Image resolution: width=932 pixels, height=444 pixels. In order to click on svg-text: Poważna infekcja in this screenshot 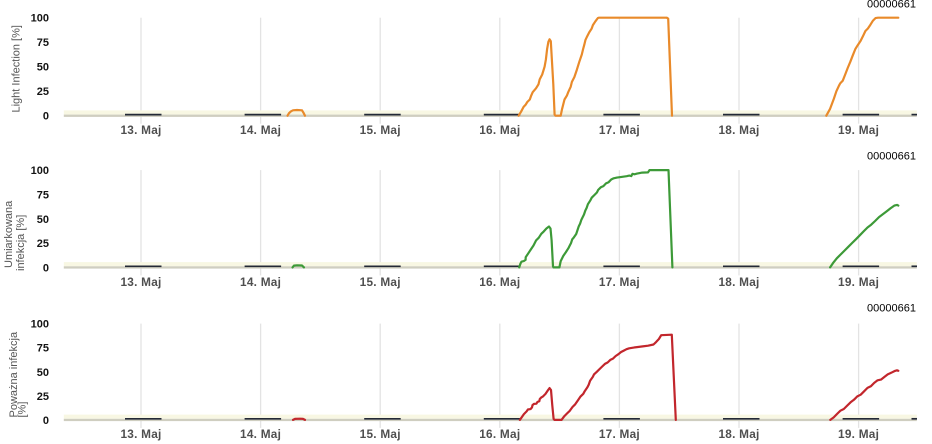, I will do `click(14, 374)`.